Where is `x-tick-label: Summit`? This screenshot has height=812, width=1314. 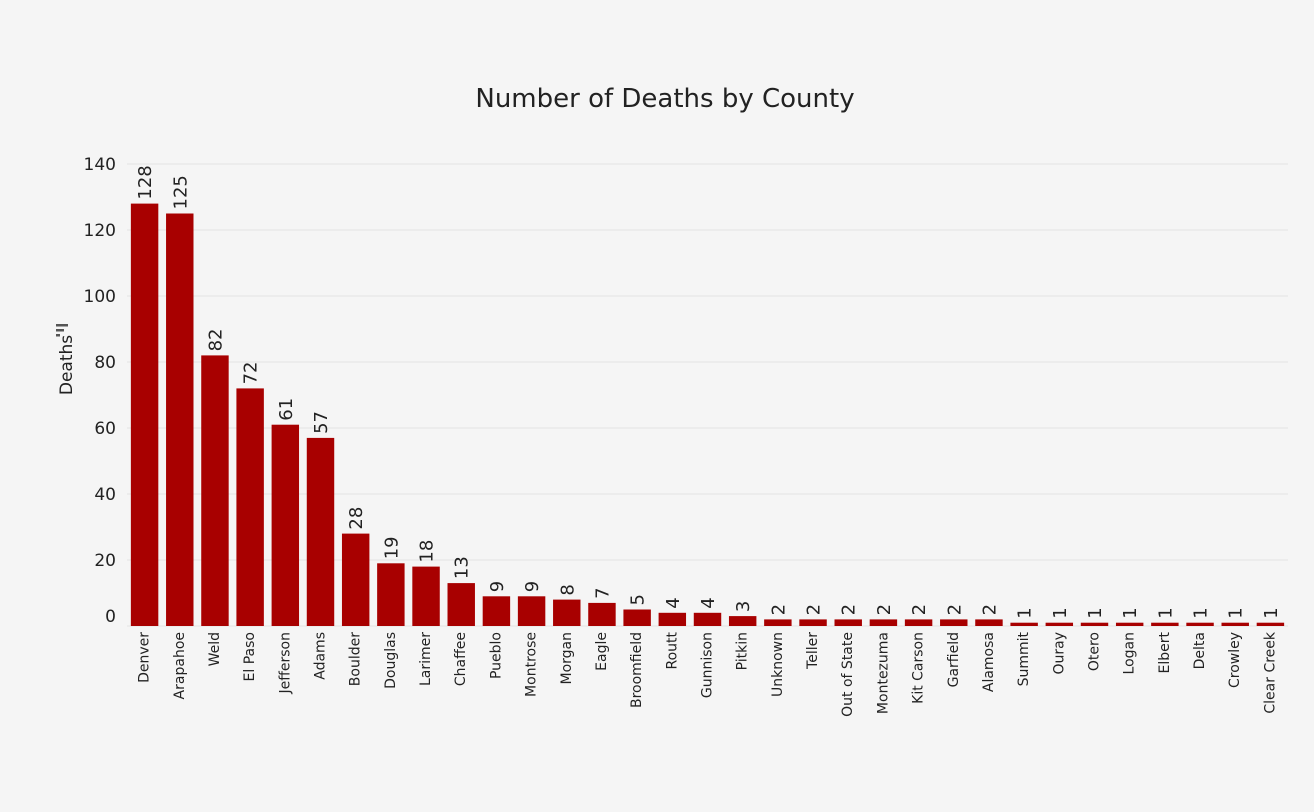 x-tick-label: Summit is located at coordinates (1024, 658).